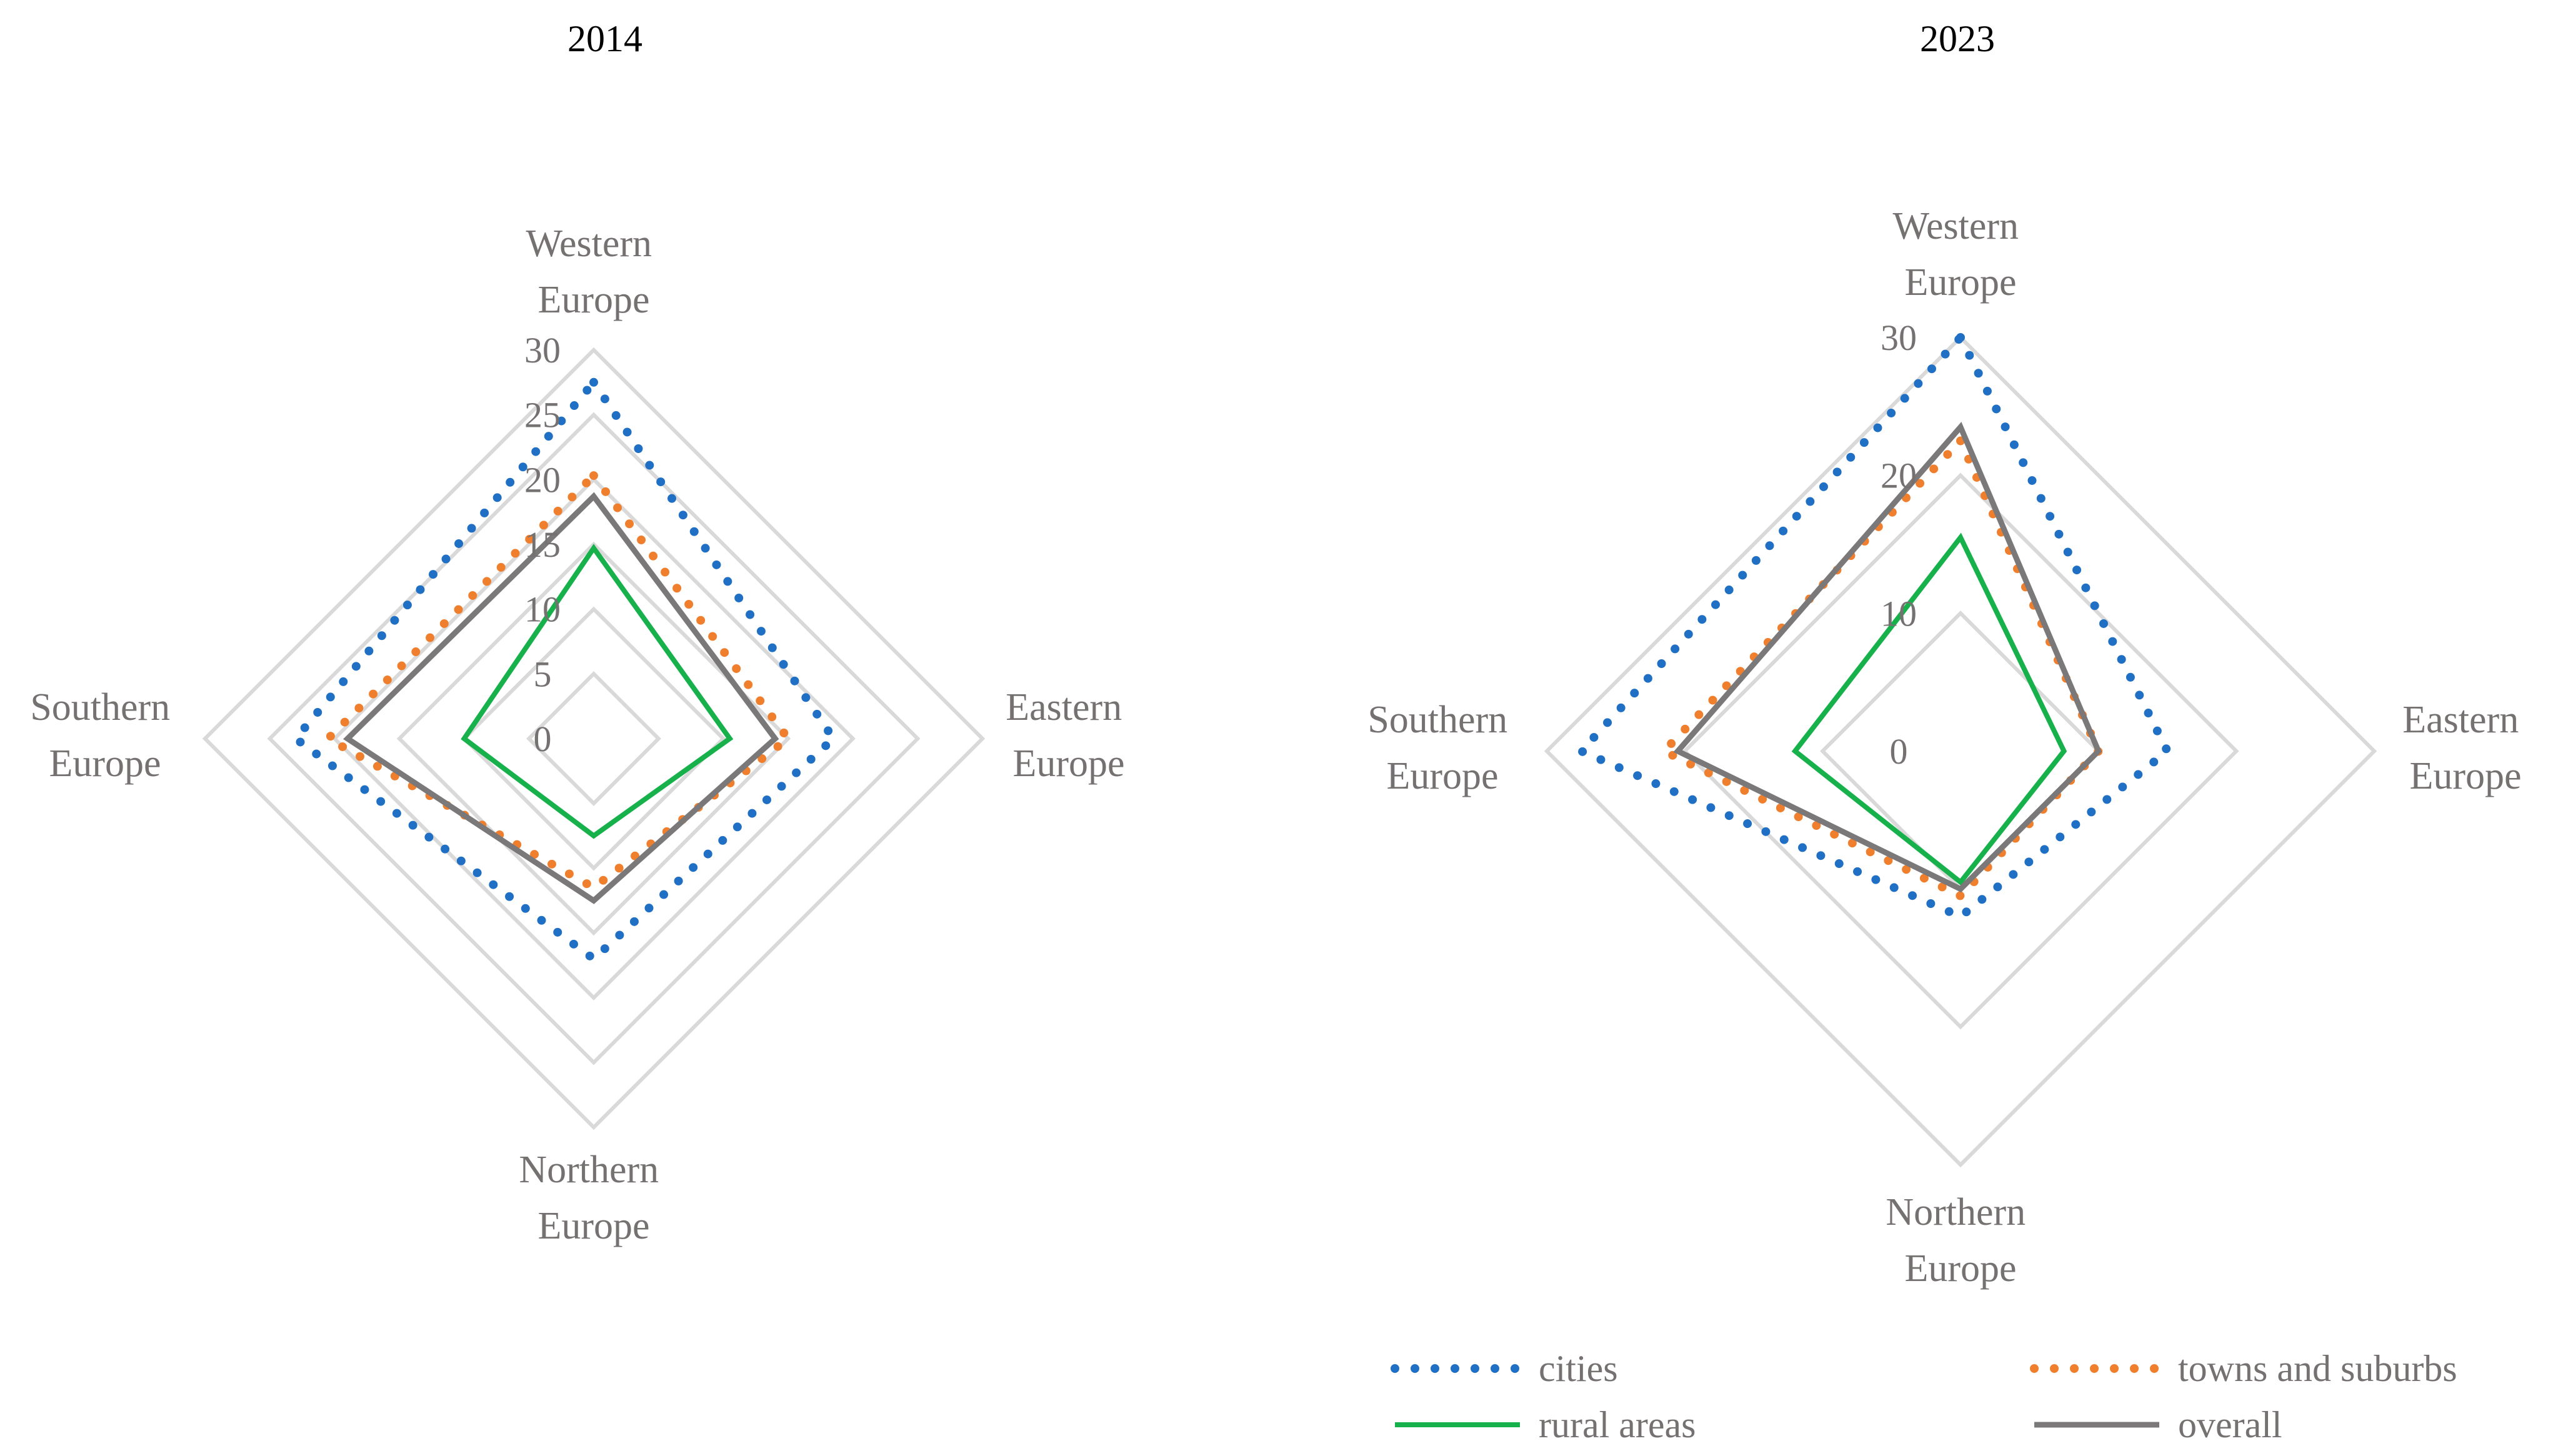 The image size is (2553, 1456). I want to click on tick-label: 15, so click(542, 544).